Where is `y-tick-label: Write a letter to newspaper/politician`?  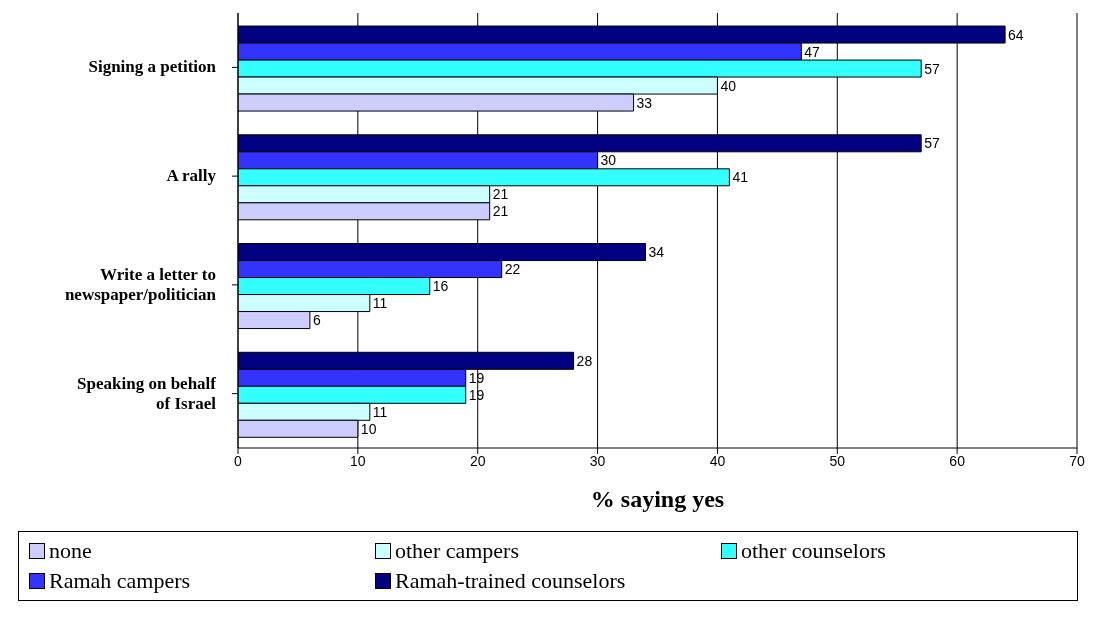
y-tick-label: Write a letter to newspaper/politician is located at coordinates (140, 284).